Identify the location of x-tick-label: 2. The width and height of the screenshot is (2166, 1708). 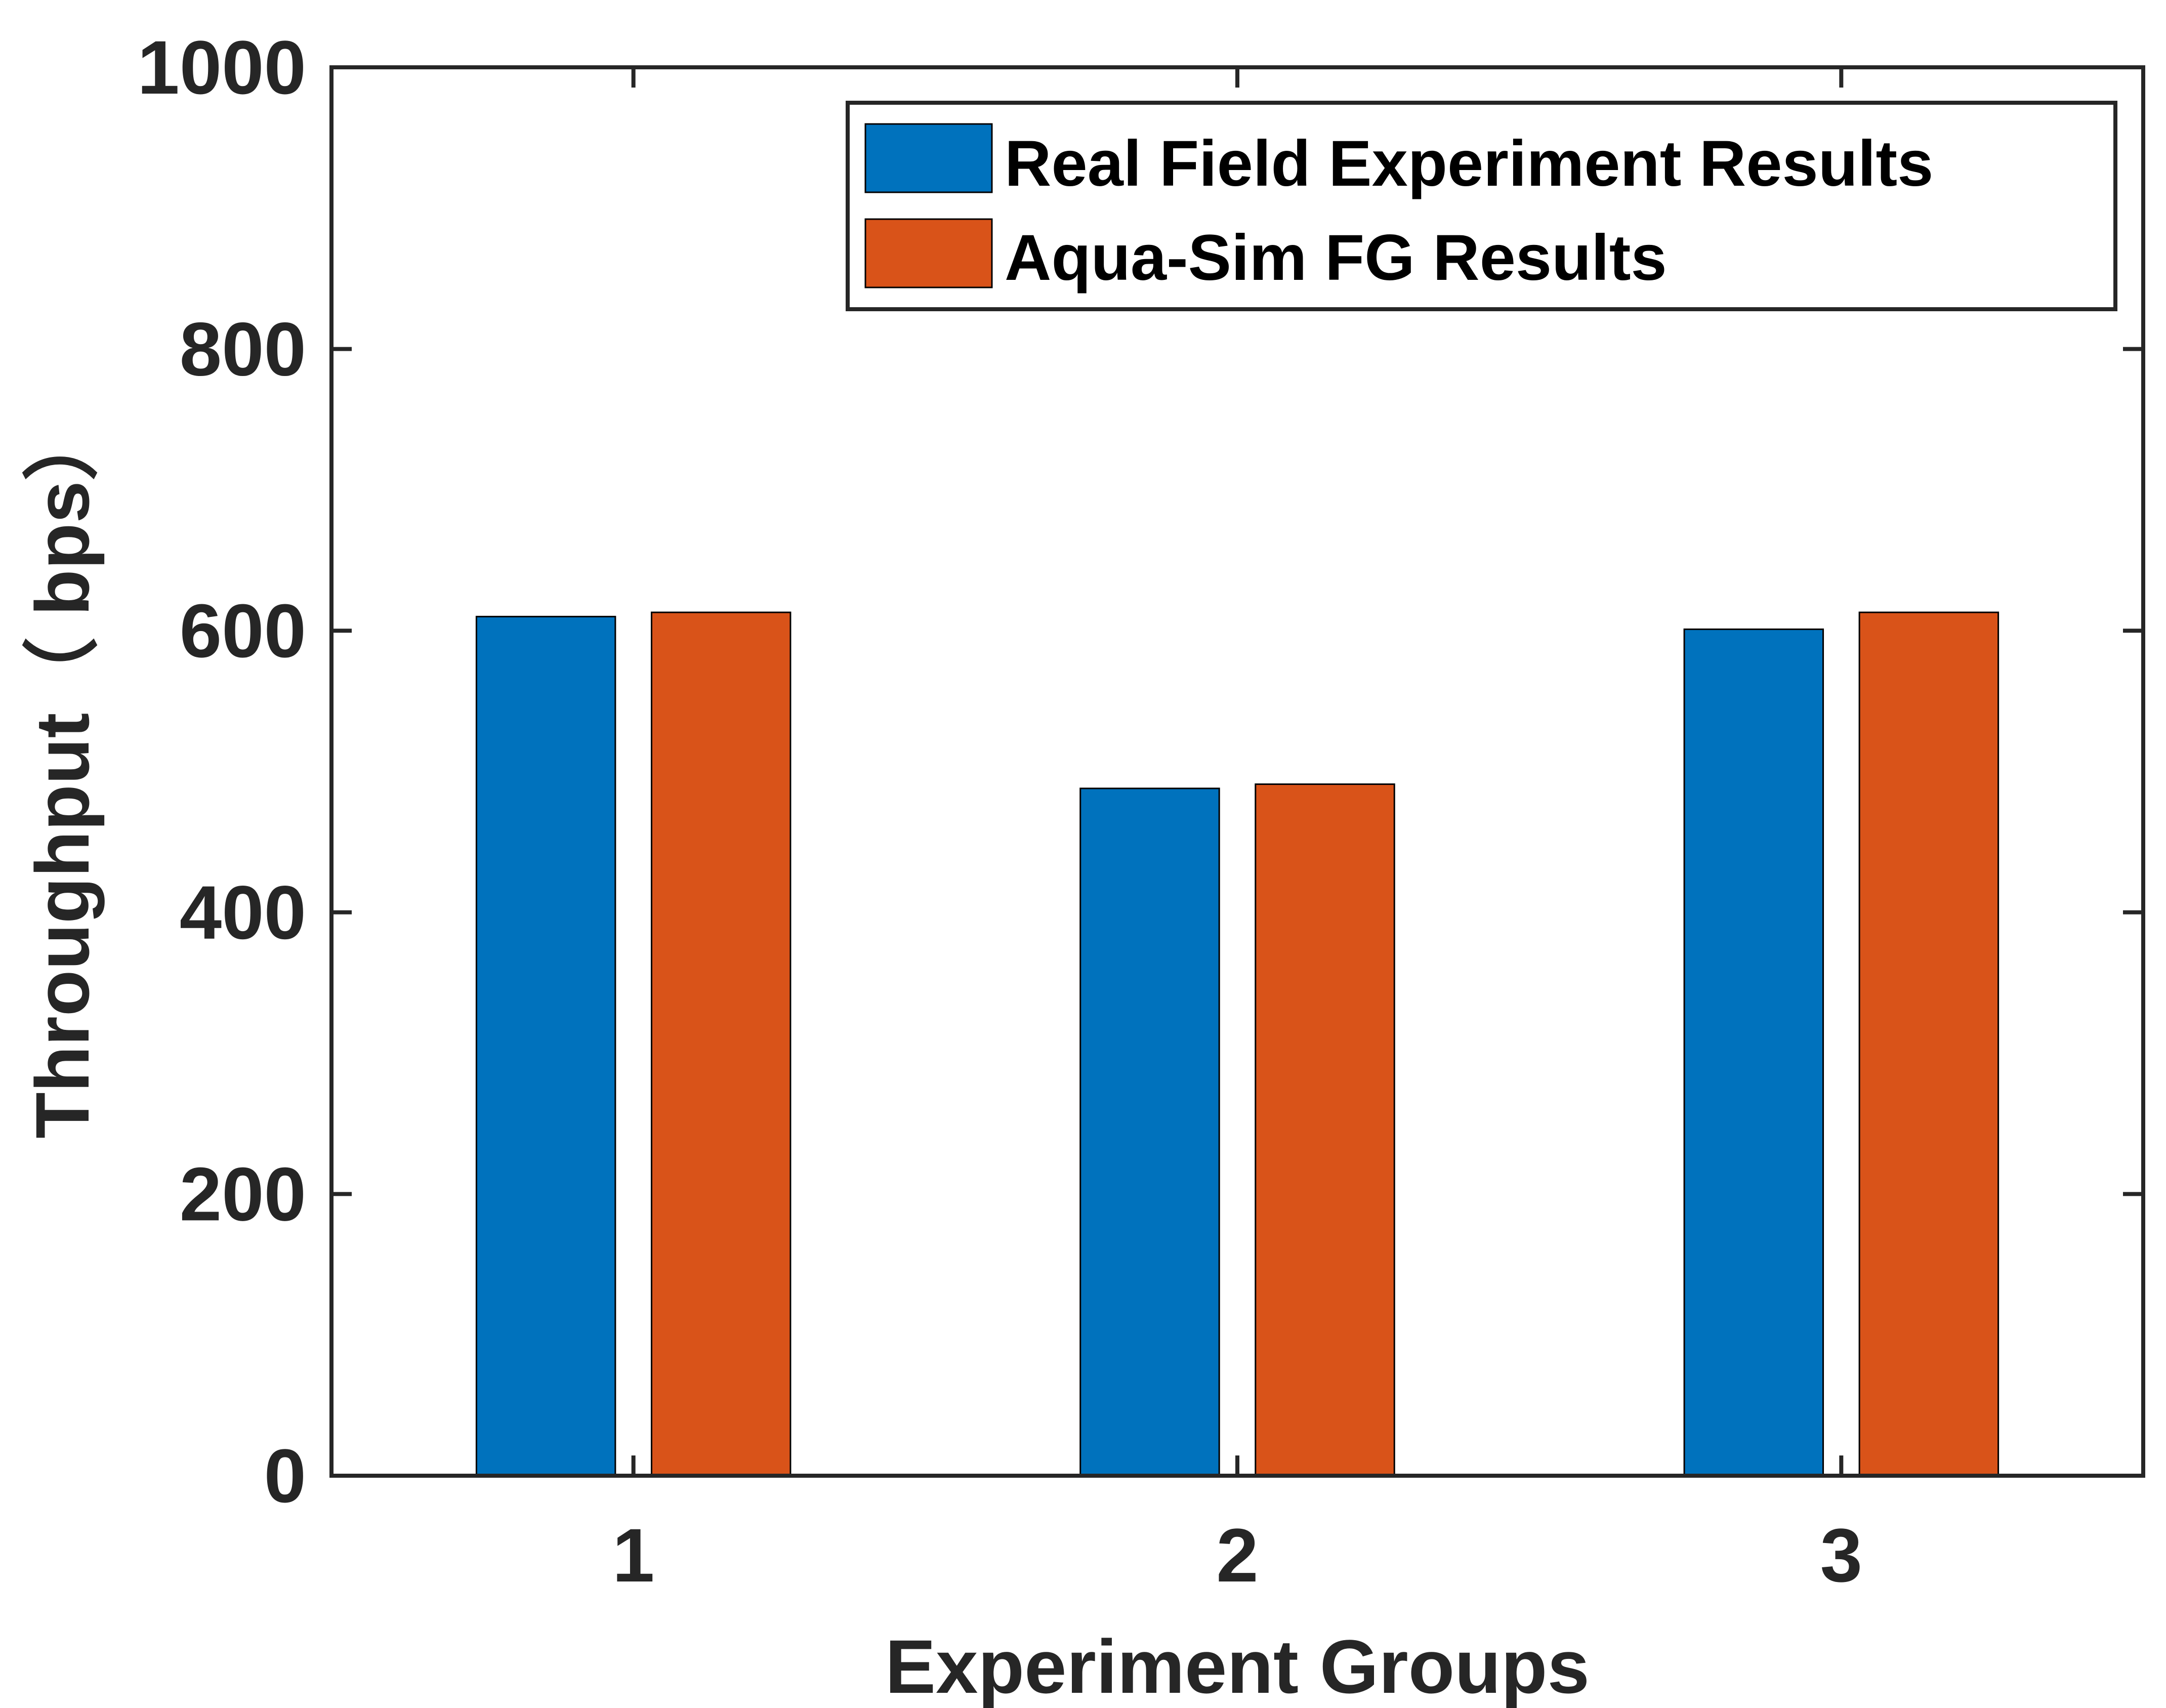
(1237, 1555).